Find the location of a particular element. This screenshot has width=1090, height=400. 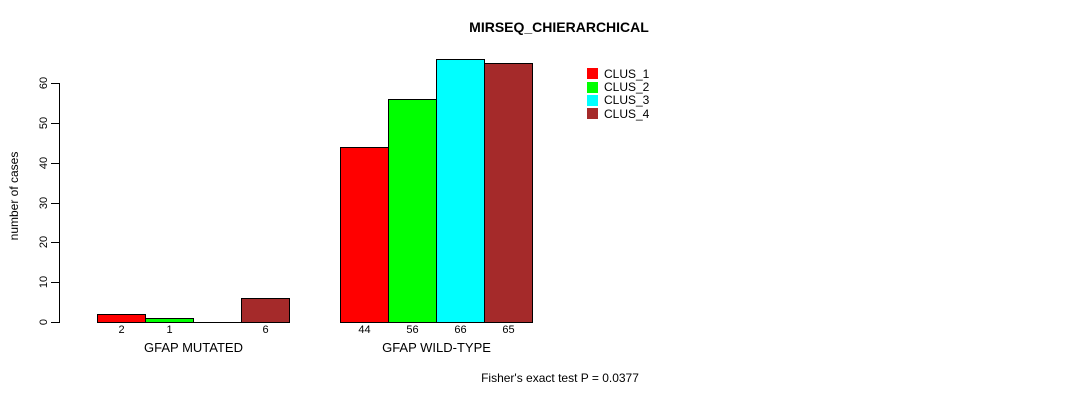

bar-value-label: 6 is located at coordinates (265, 330).